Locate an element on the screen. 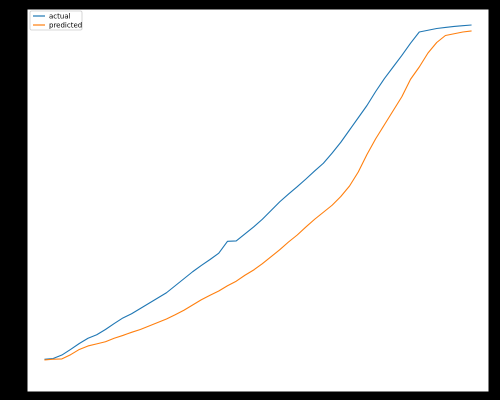 The image size is (500, 400). legend-label-predicted: predicted is located at coordinates (65, 26).